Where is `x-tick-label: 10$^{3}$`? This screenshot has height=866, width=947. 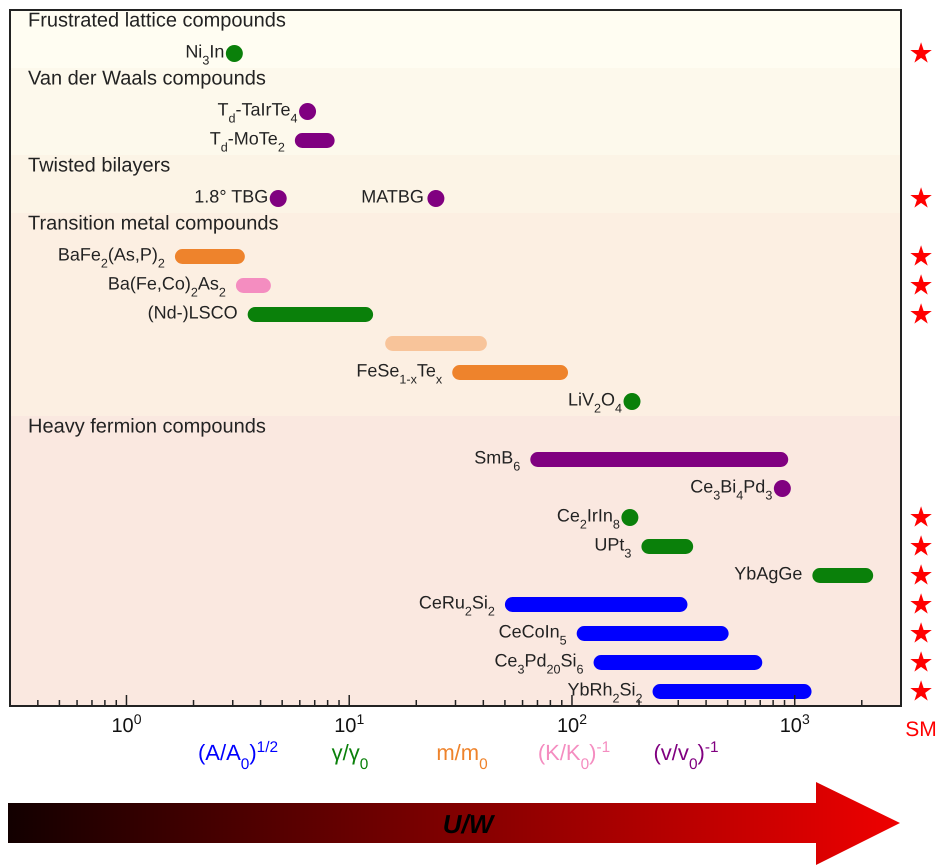
x-tick-label: 10$^{3}$ is located at coordinates (795, 724).